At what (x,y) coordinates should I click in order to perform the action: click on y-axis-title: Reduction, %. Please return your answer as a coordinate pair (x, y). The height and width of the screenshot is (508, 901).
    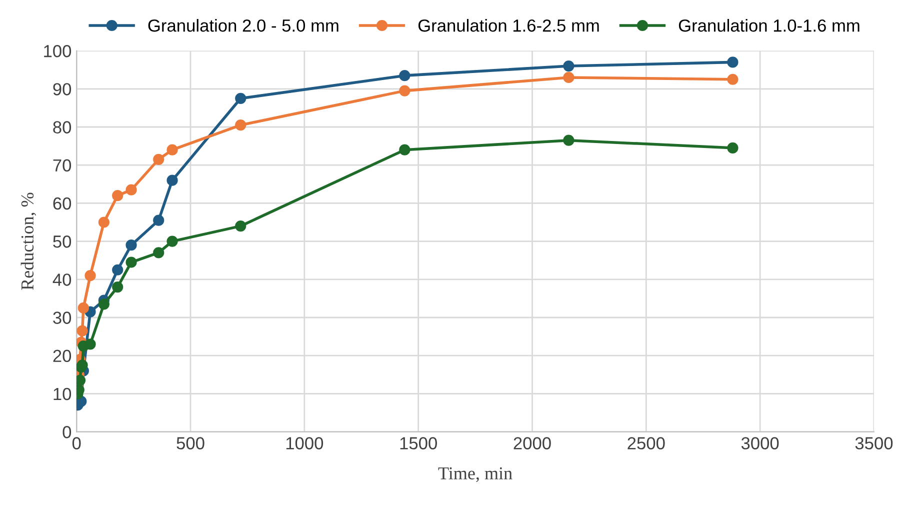
    Looking at the image, I should click on (28, 241).